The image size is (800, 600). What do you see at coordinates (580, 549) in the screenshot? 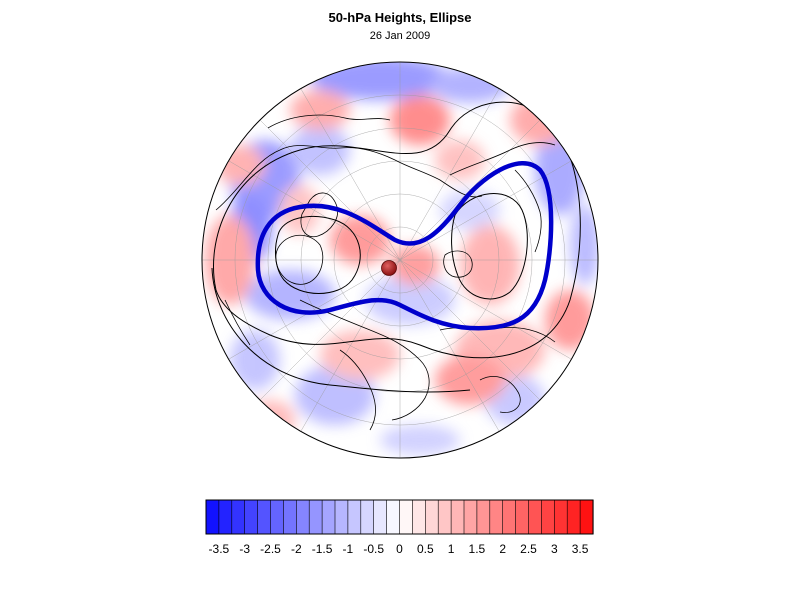
I see `colorbar-tick-label: 3.5` at bounding box center [580, 549].